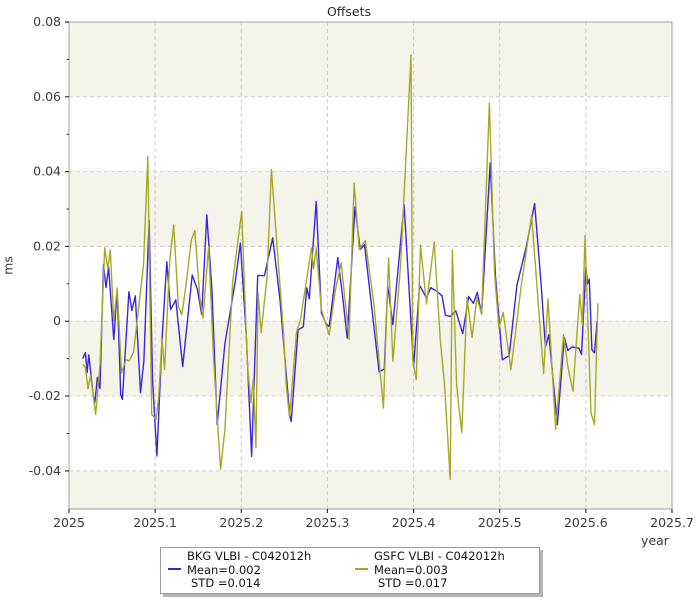 The width and height of the screenshot is (700, 600). Describe the element at coordinates (586, 522) in the screenshot. I see `x-tick-label: 2025.6` at that location.